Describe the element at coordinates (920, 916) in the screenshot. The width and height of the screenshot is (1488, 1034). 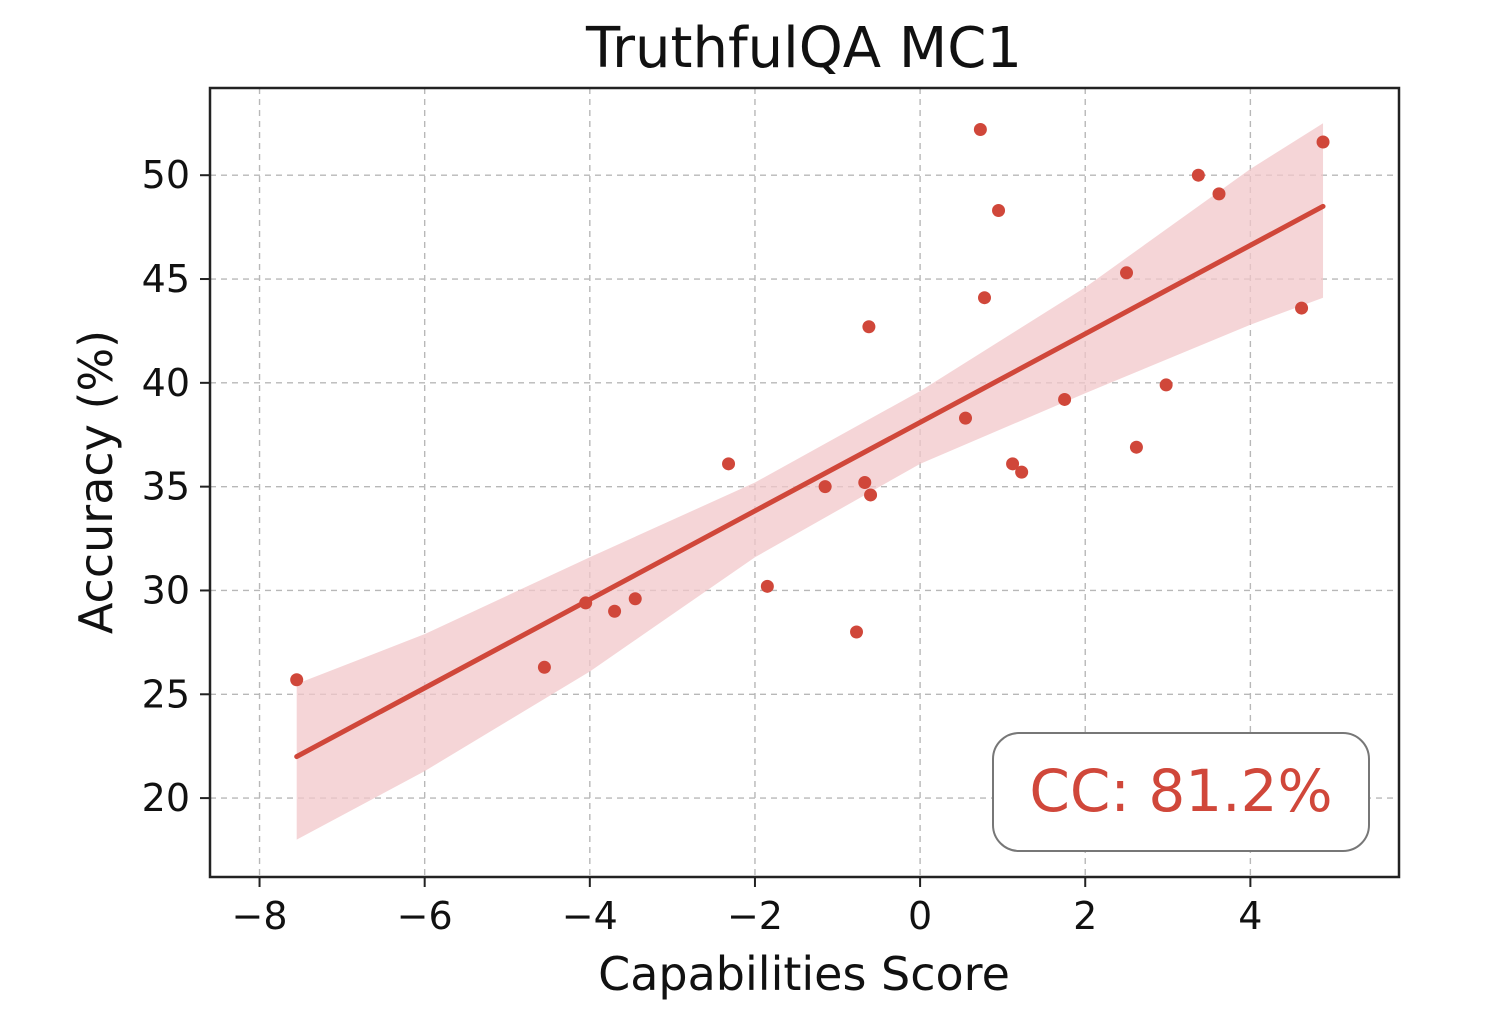
I see `x-tick-label: 0` at that location.